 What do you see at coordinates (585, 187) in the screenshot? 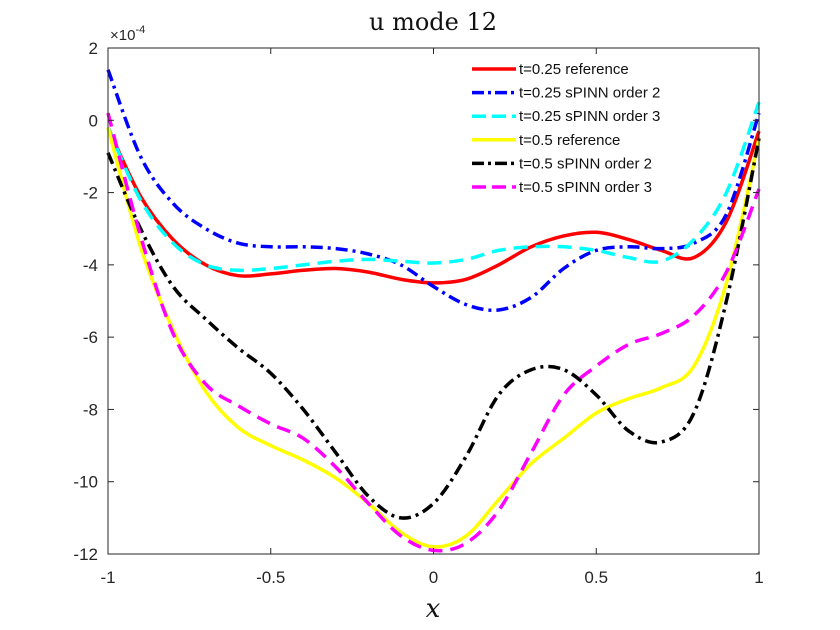
I see `legend-label-6: t=0.5 sPINN order 3` at bounding box center [585, 187].